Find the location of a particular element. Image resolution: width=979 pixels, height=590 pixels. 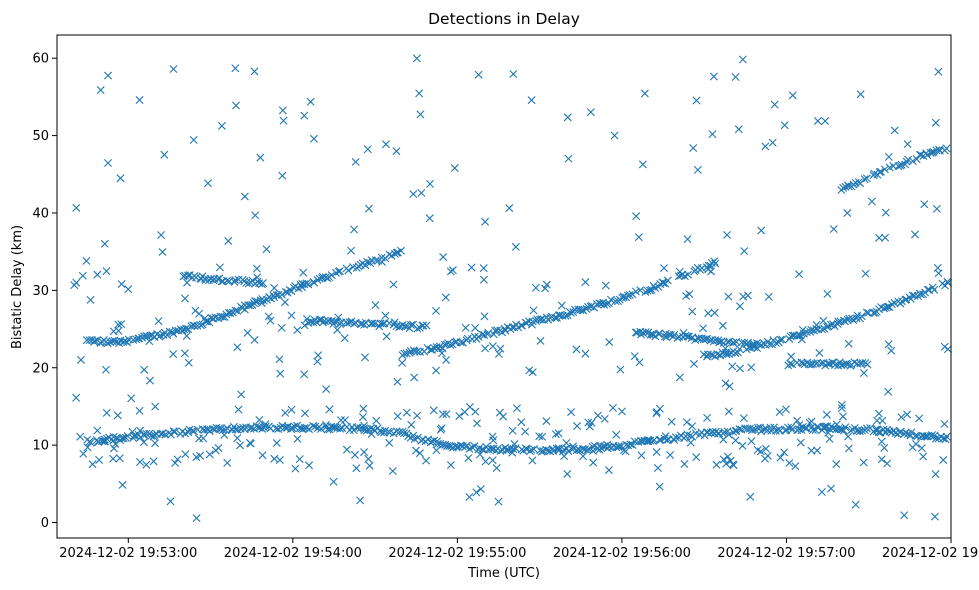

y-tick-label: 0 is located at coordinates (45, 523).